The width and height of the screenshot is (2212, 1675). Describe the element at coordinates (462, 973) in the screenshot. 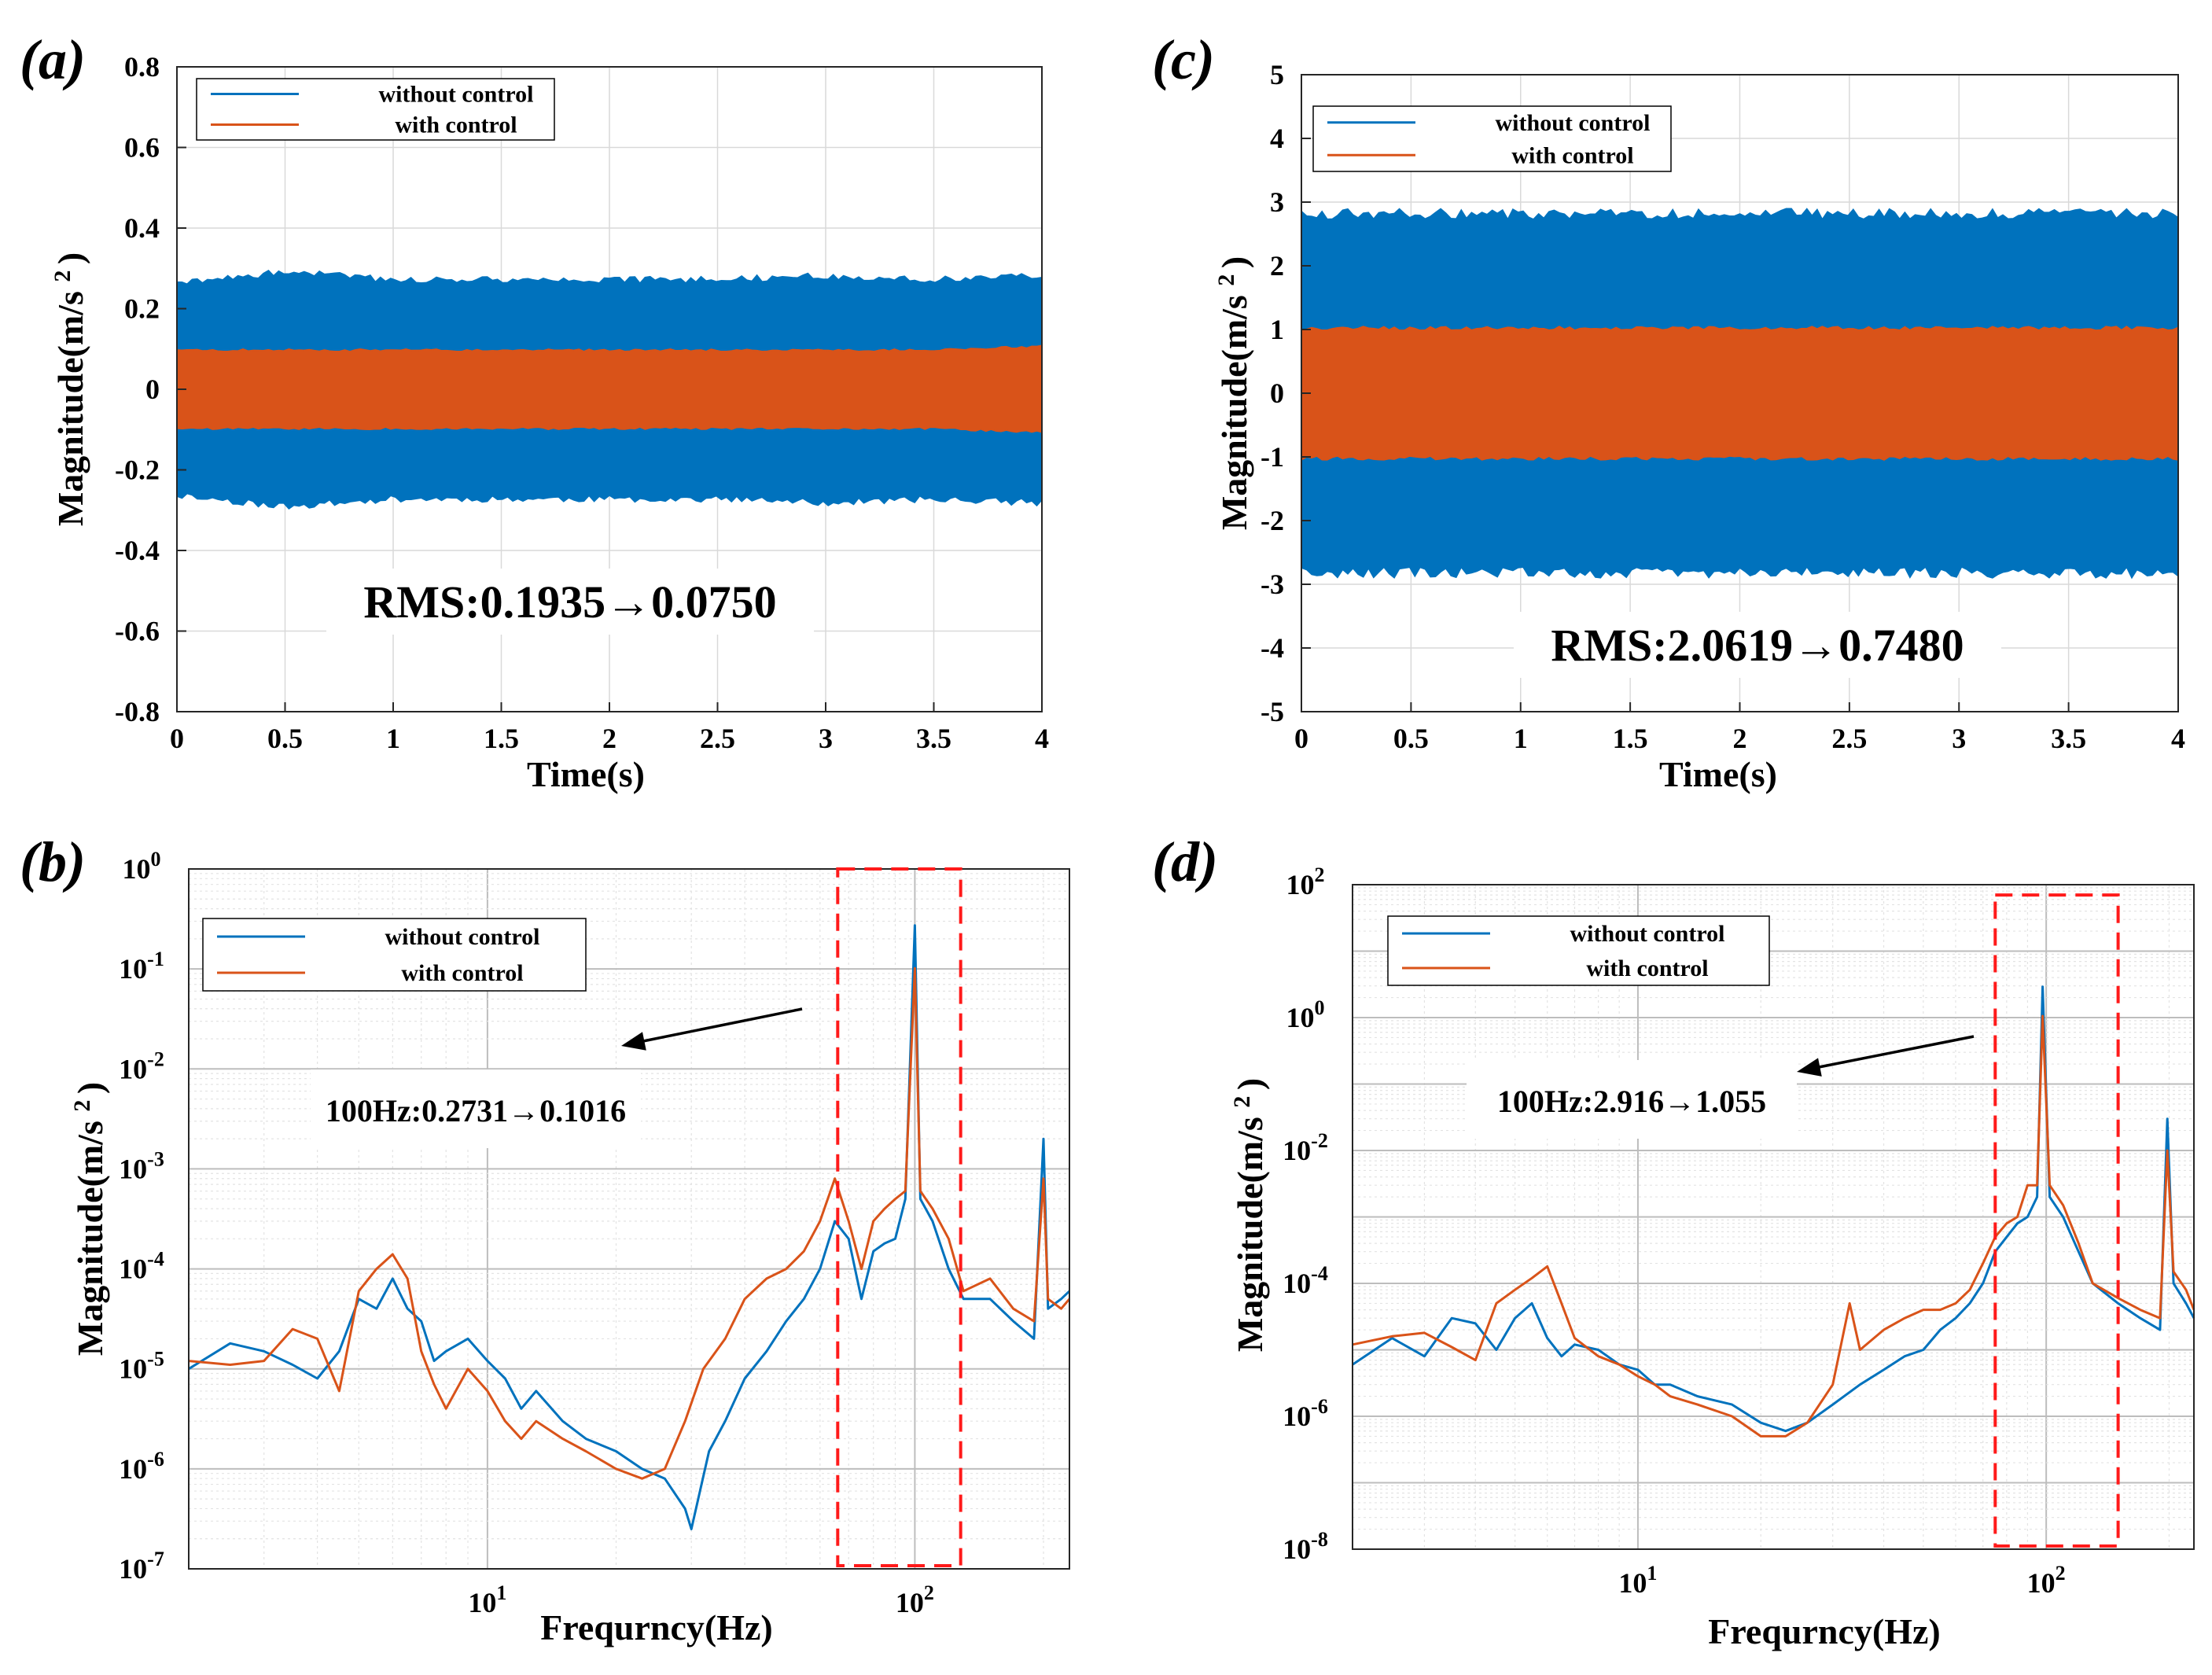

I see `panel-b-legend-entry-1: with control` at that location.